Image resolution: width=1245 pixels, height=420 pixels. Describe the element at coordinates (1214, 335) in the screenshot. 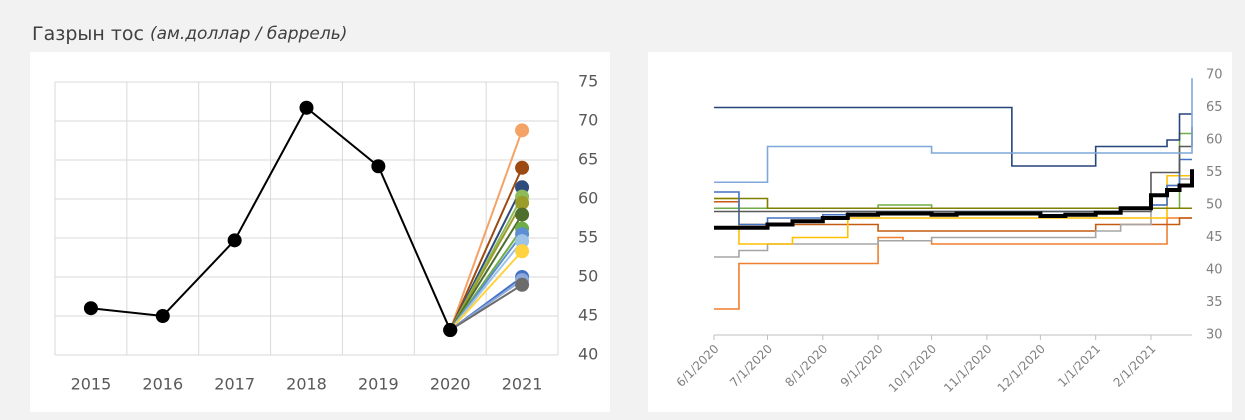

I see `y-tick-label: 30` at that location.